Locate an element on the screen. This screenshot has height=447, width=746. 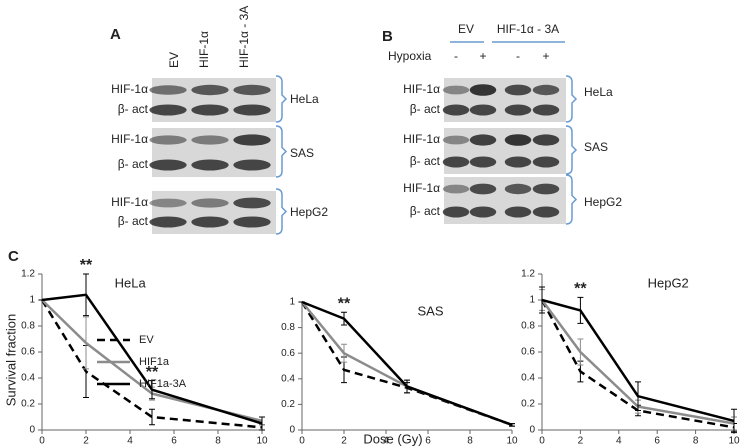
header-label: HIF-1α - 3A is located at coordinates (528, 29).